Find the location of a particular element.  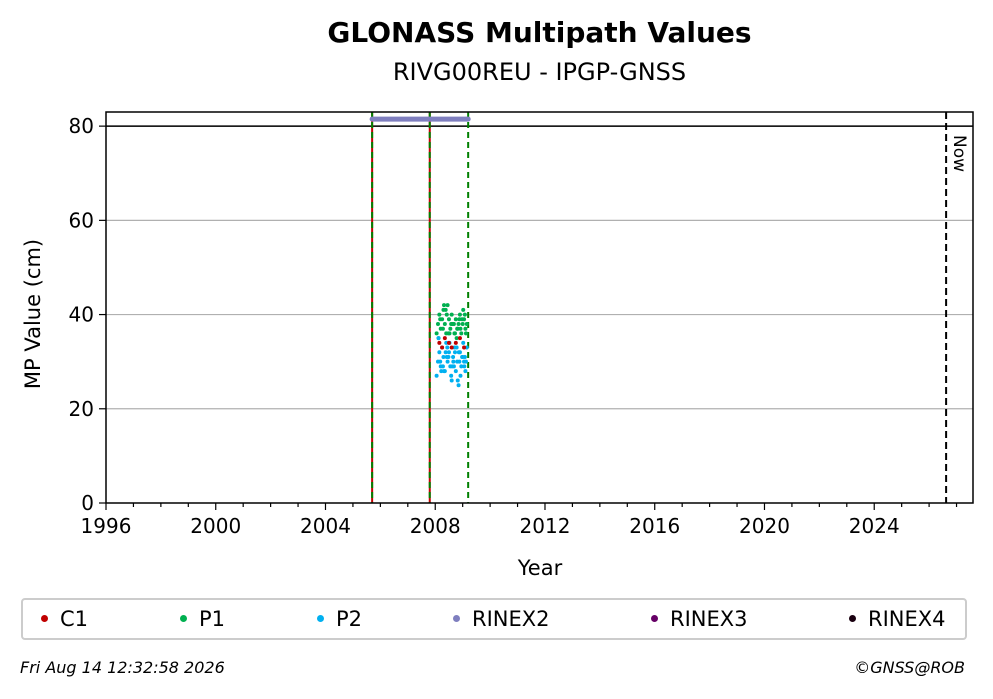

x-tick-label: 2012 is located at coordinates (545, 526).